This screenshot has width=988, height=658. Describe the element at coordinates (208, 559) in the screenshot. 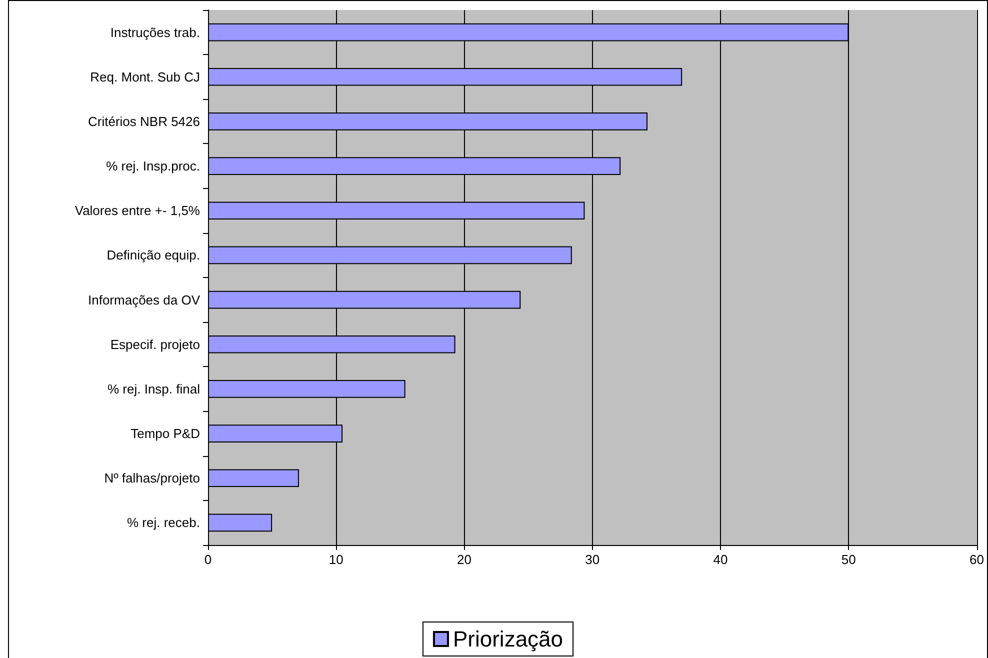

I see `x-tick-label: 0` at that location.